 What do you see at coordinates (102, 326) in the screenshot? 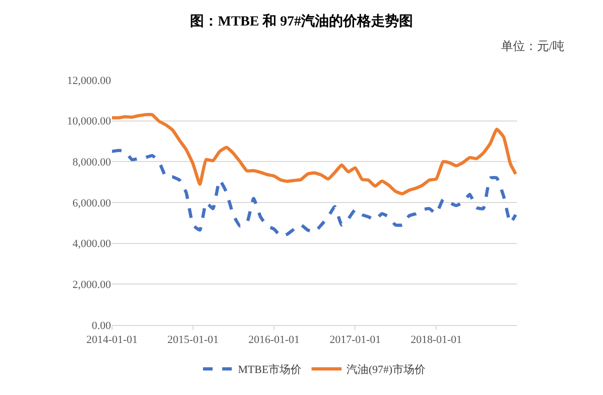
I see `y-tick-label: 0.00` at bounding box center [102, 326].